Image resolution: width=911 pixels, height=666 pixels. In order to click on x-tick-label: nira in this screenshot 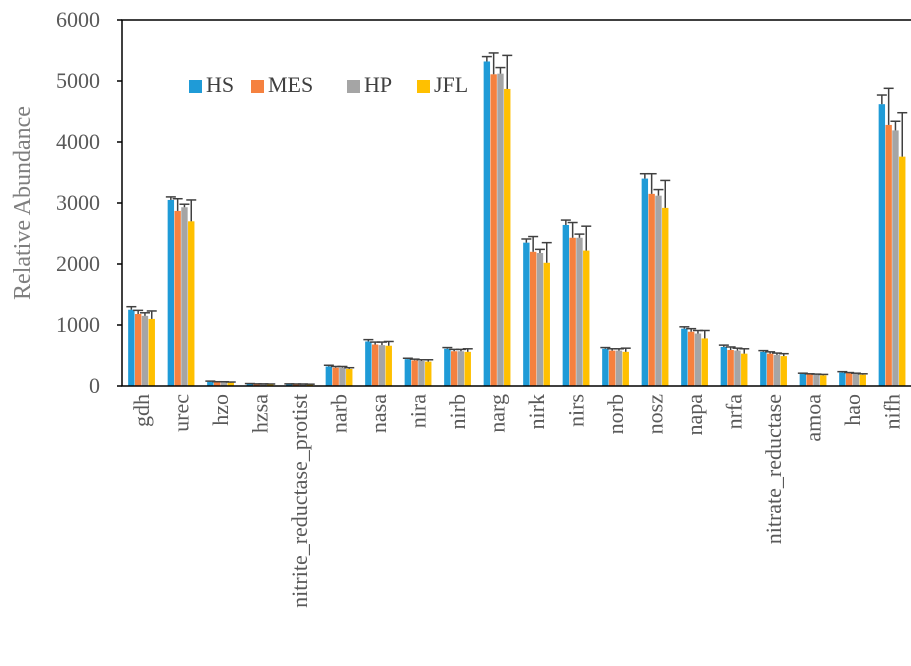, I will do `click(417, 411)`.